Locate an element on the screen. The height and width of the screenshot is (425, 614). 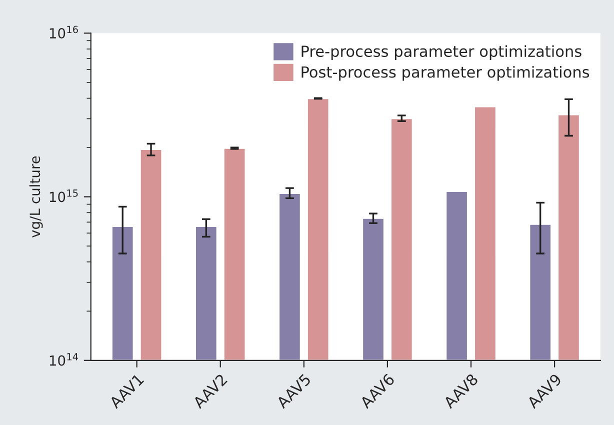
y-tick-label: 10$^{16}$ is located at coordinates (64, 32).